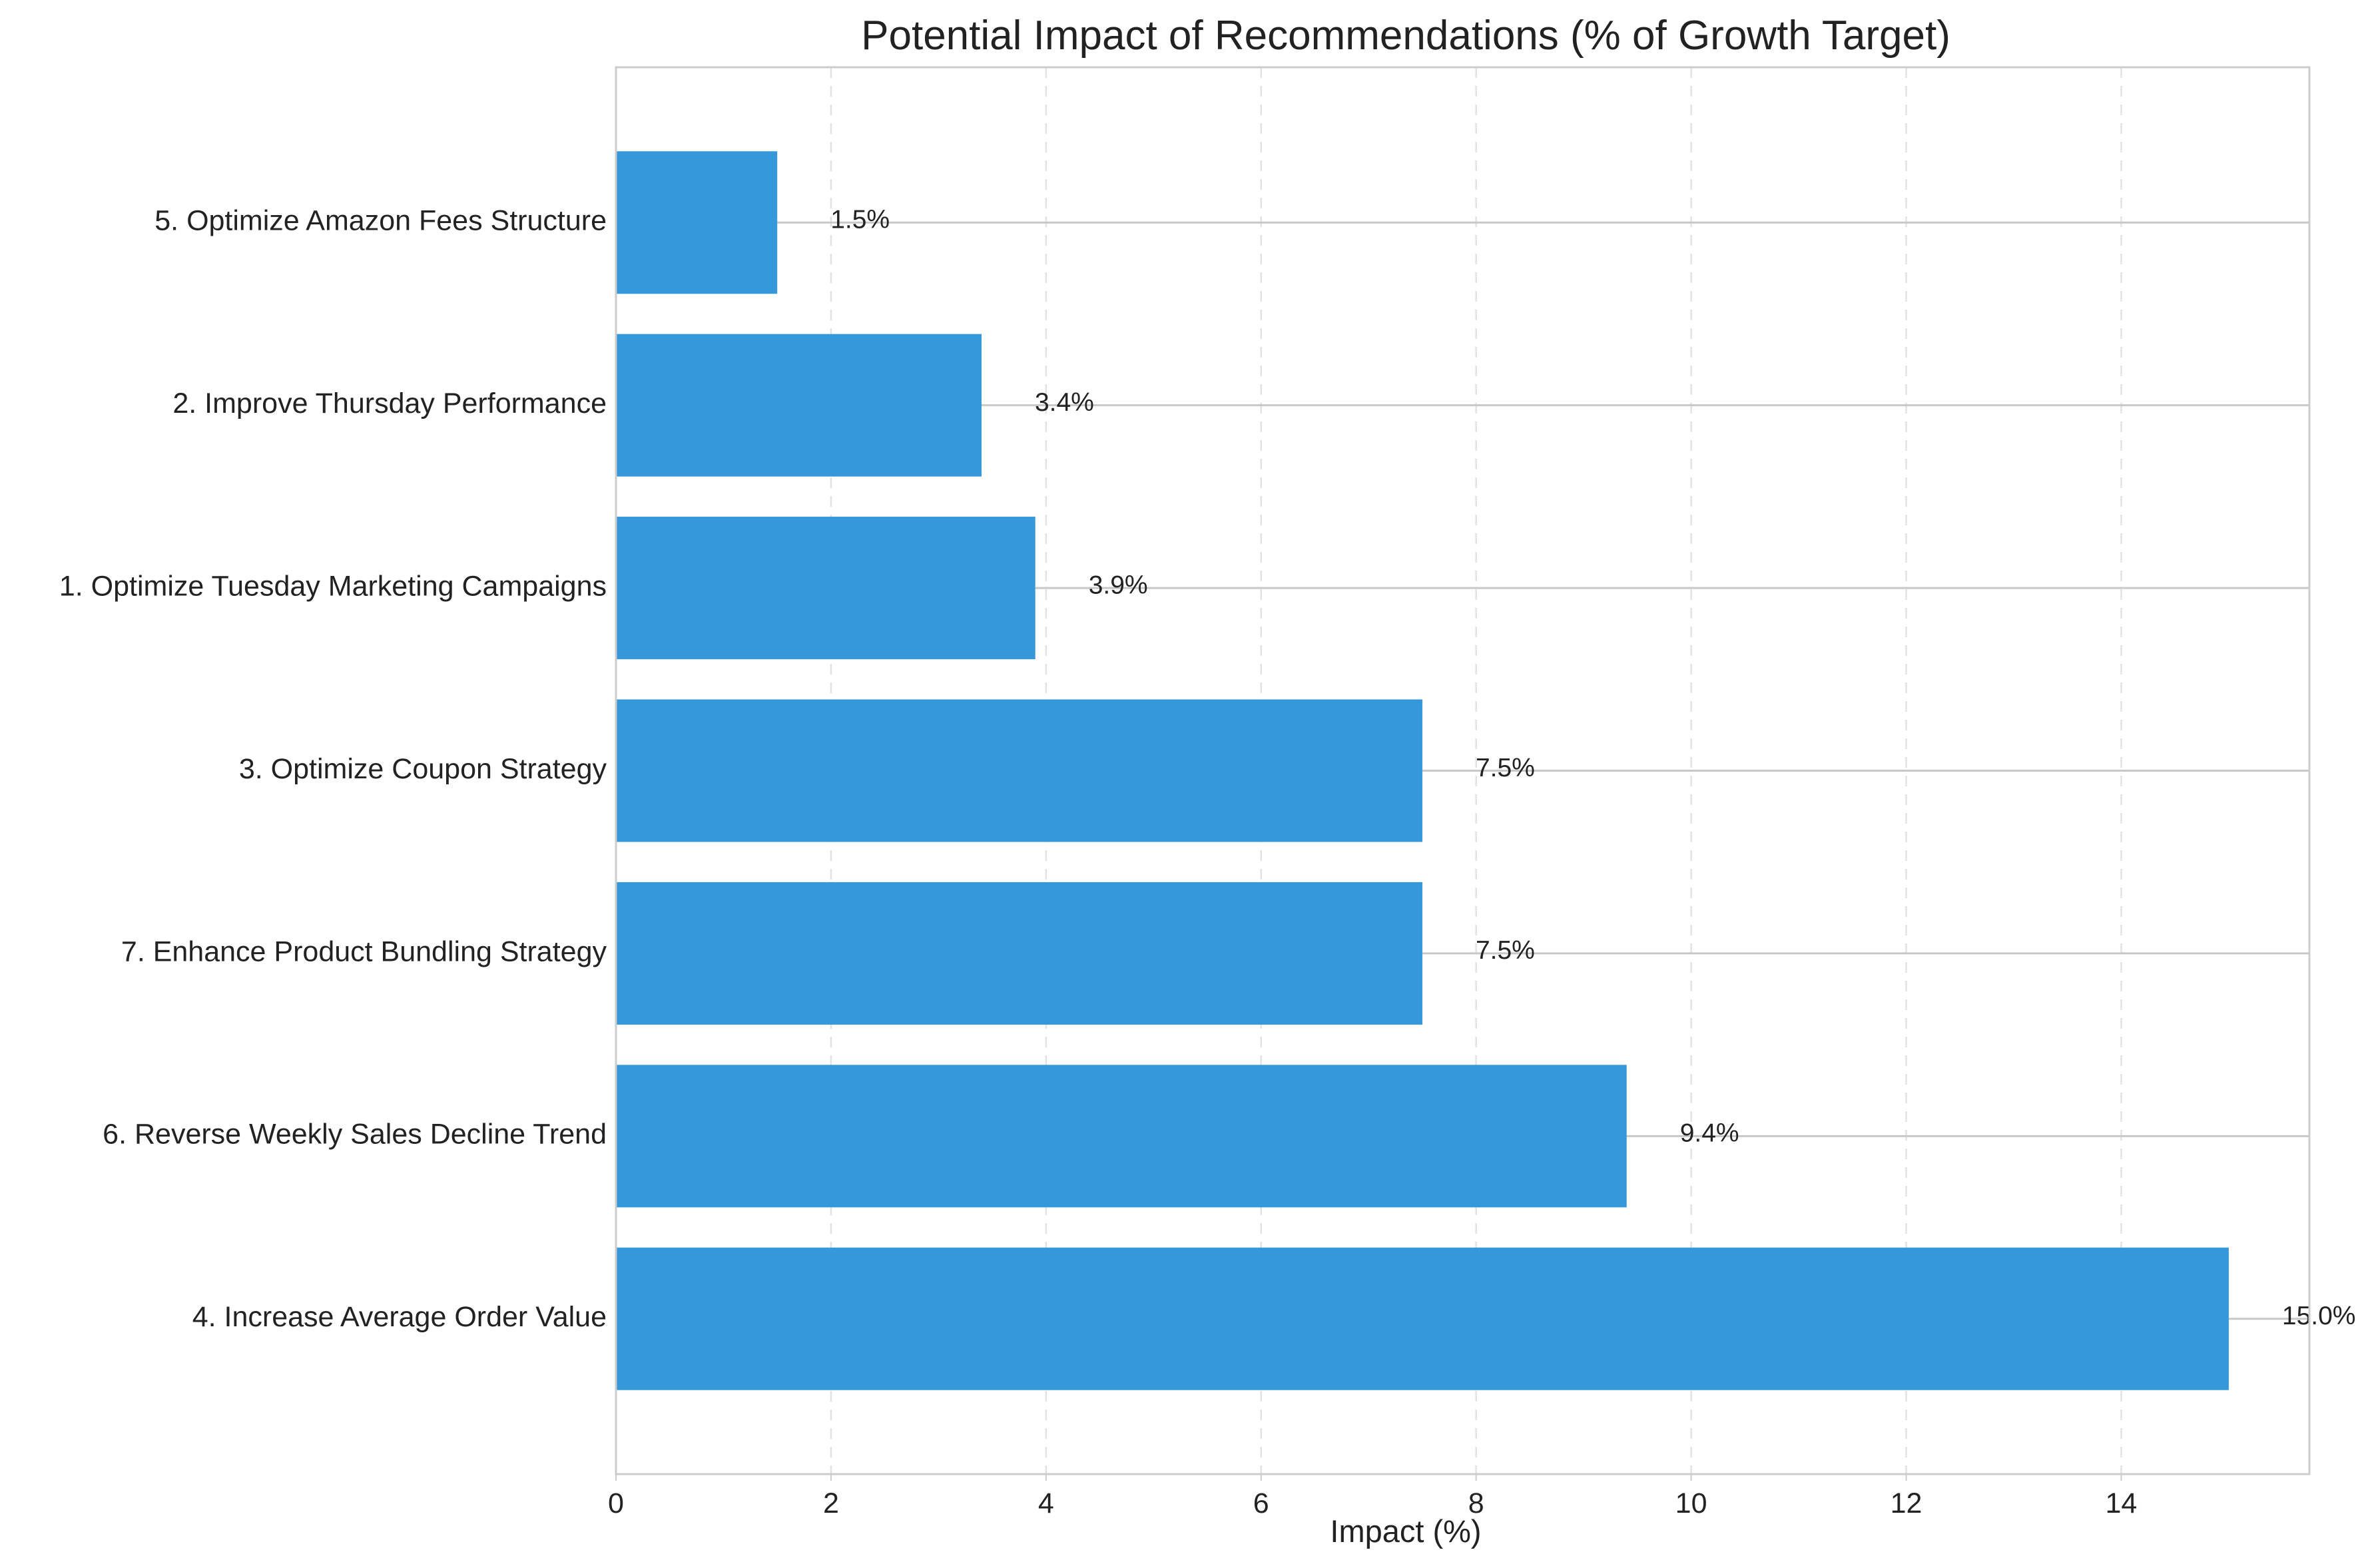  I want to click on x-tick-label: 0, so click(616, 1503).